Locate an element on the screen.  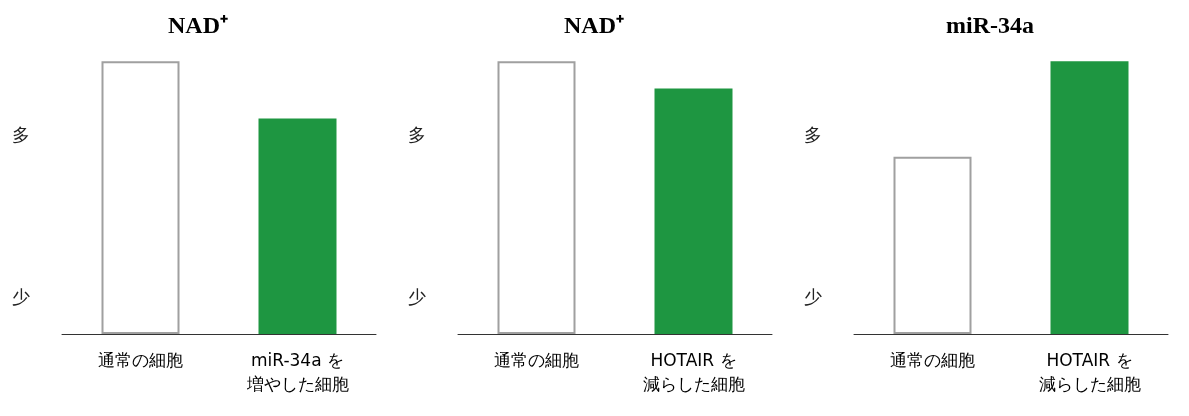
chart-title: miR-34a is located at coordinates (990, 25).